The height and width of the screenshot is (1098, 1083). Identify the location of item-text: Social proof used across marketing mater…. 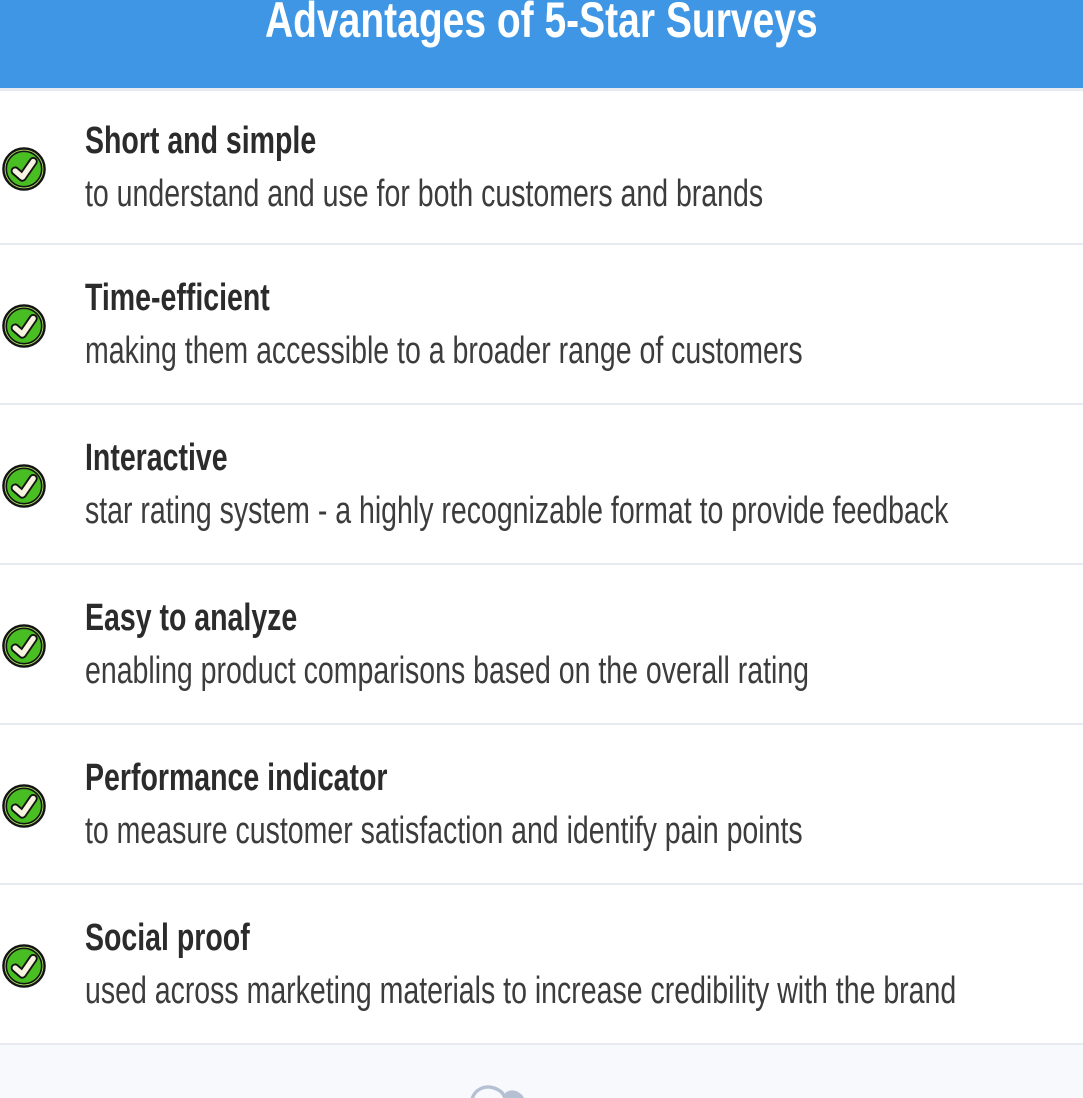
(584, 964).